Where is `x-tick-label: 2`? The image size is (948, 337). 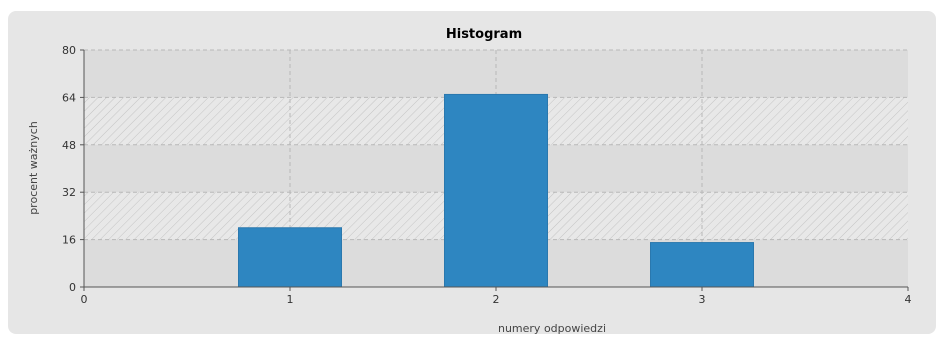 x-tick-label: 2 is located at coordinates (496, 299).